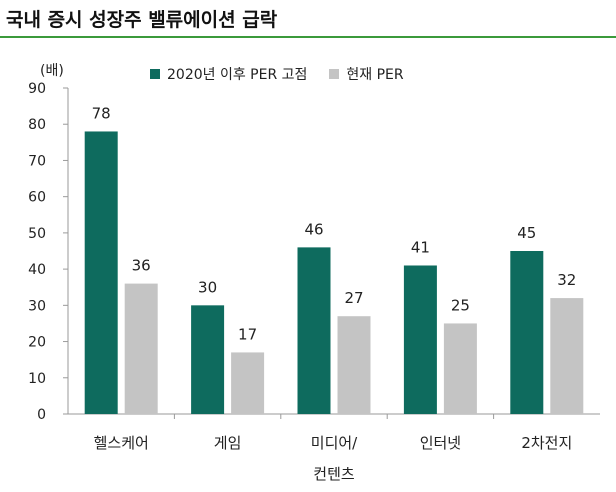 The height and width of the screenshot is (492, 616). I want to click on data-label: 27, so click(353, 298).